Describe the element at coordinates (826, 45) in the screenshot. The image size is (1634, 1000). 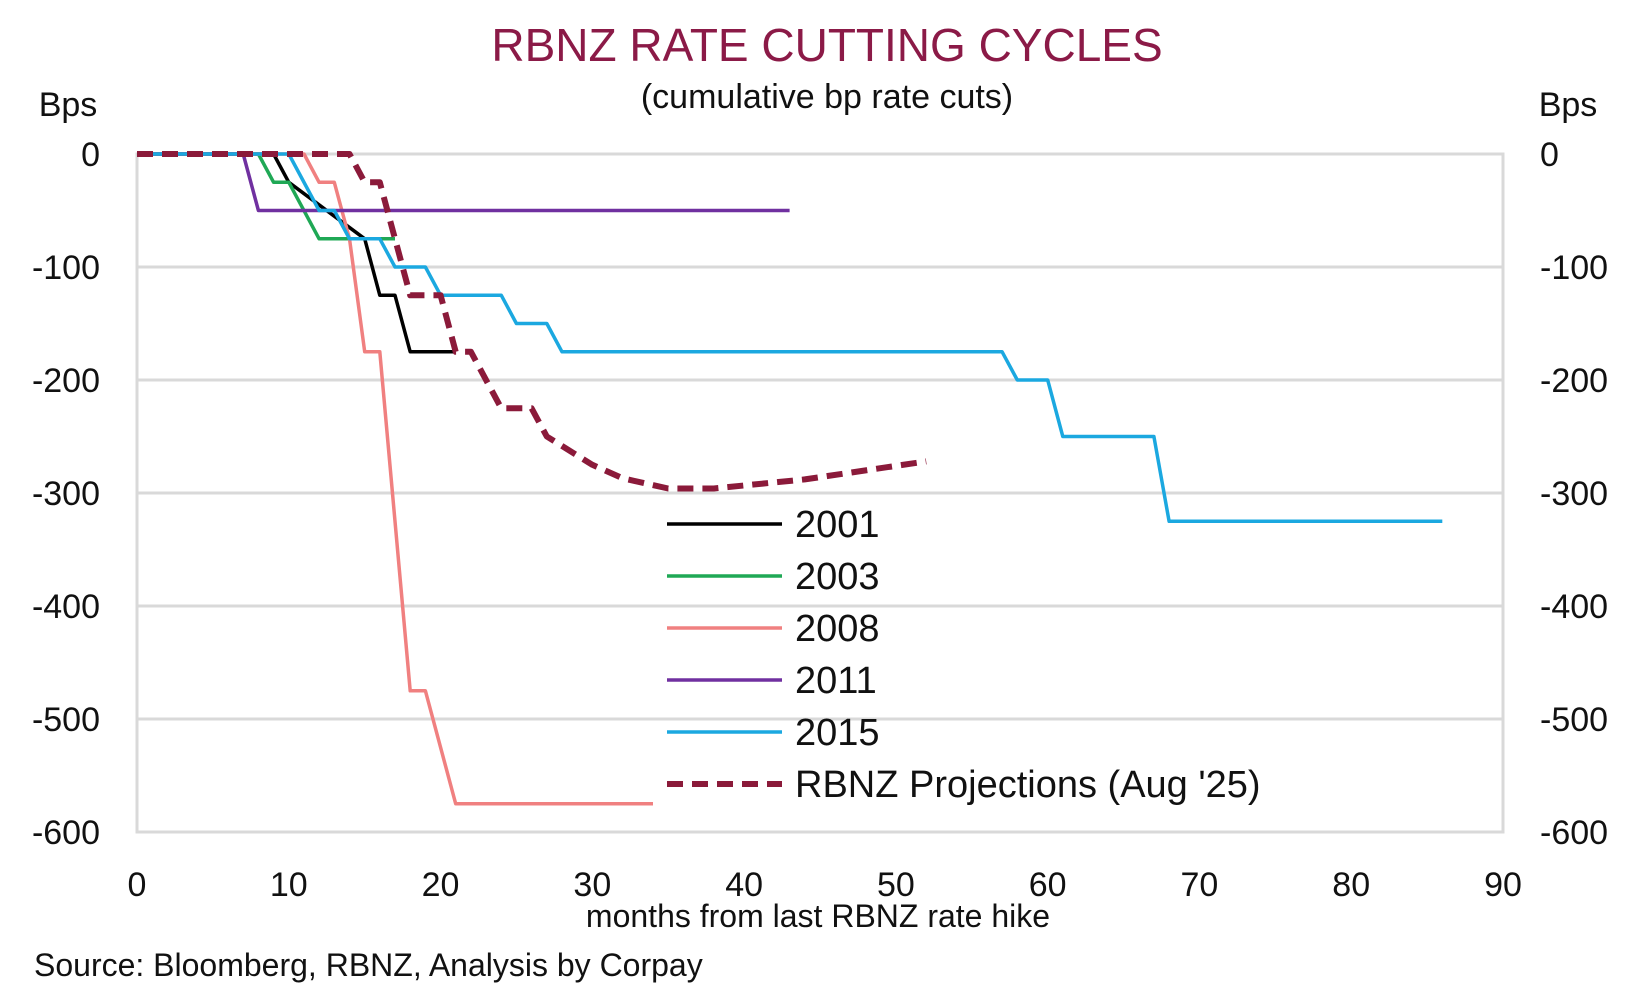
I see `chart-title: RBNZ RATE CUTTING CYCLES` at that location.